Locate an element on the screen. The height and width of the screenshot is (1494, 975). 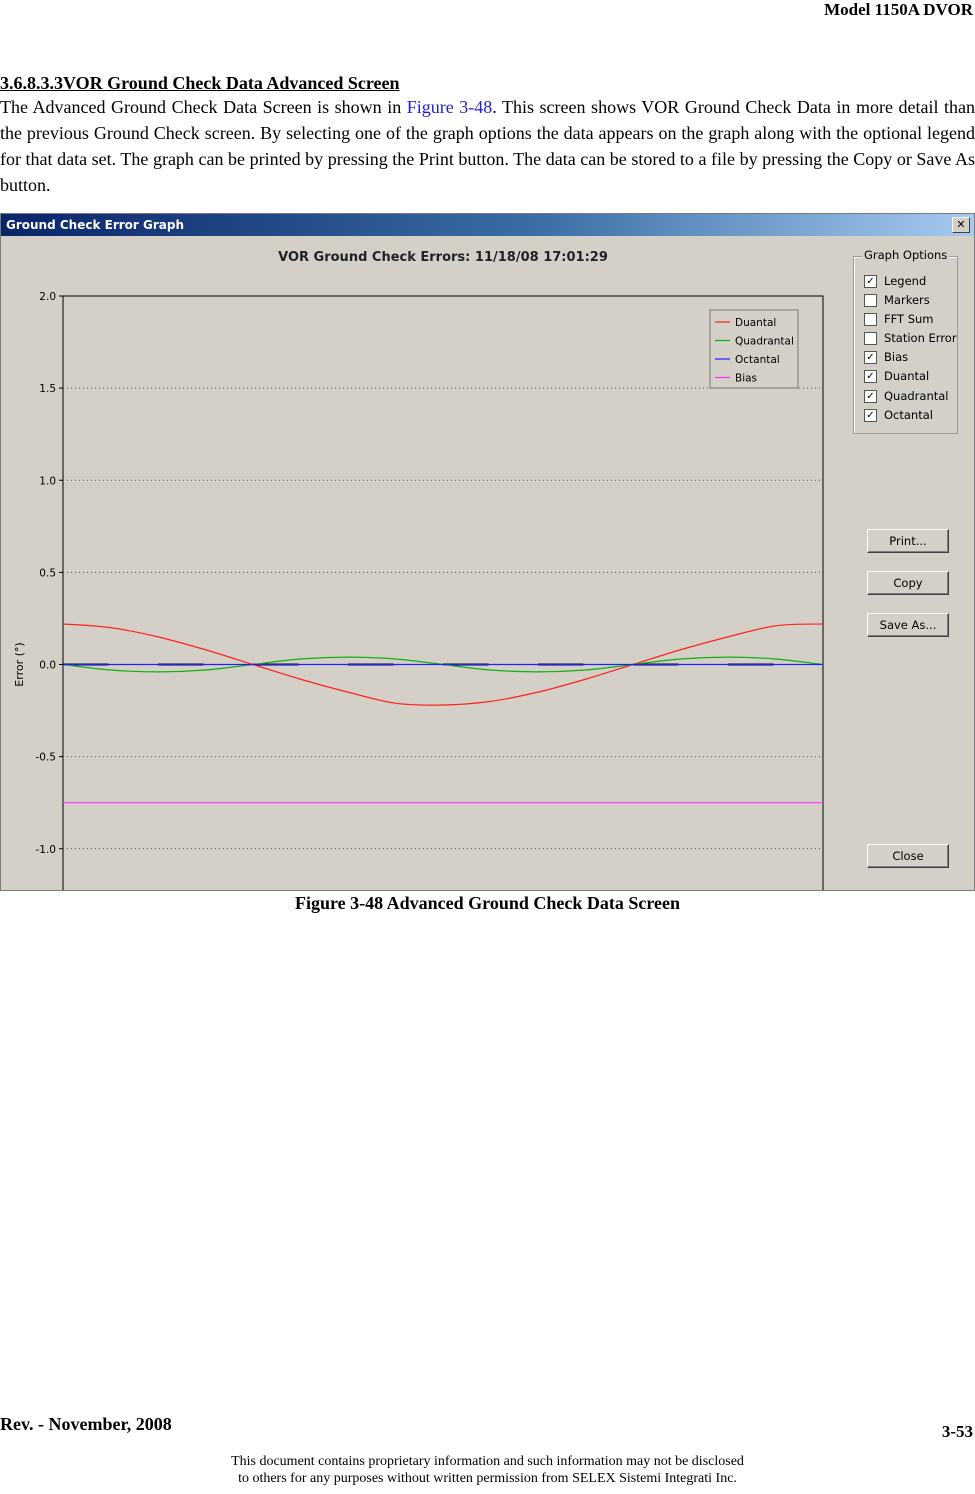
window-title: Ground Check Error Graph is located at coordinates (95, 225).